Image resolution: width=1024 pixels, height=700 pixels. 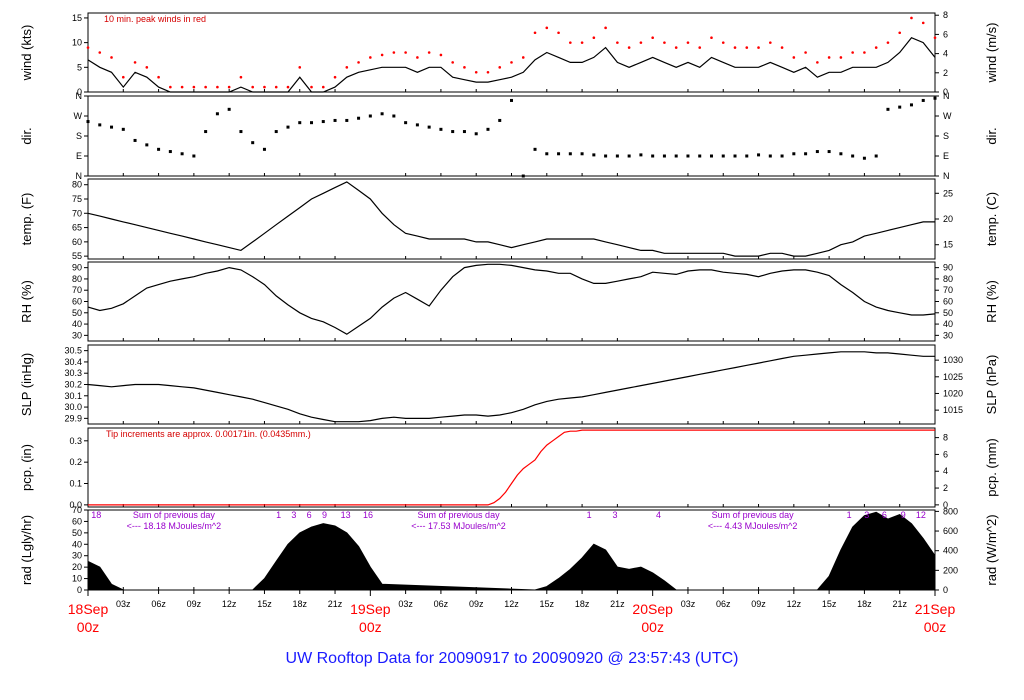 What do you see at coordinates (77, 268) in the screenshot?
I see `y-tick-label-left: 90` at bounding box center [77, 268].